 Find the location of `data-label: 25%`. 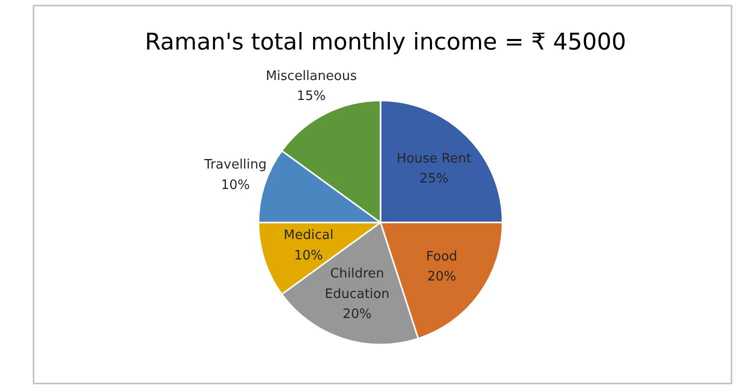

data-label: 25% is located at coordinates (434, 179).